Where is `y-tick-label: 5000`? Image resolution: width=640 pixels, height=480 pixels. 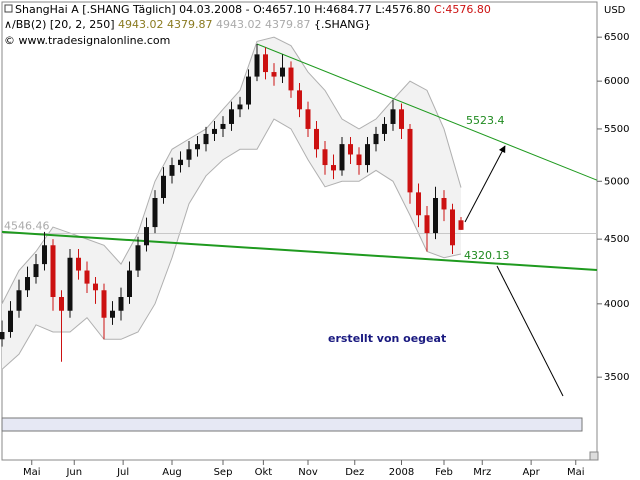
y-tick-label: 5000 is located at coordinates (616, 181).